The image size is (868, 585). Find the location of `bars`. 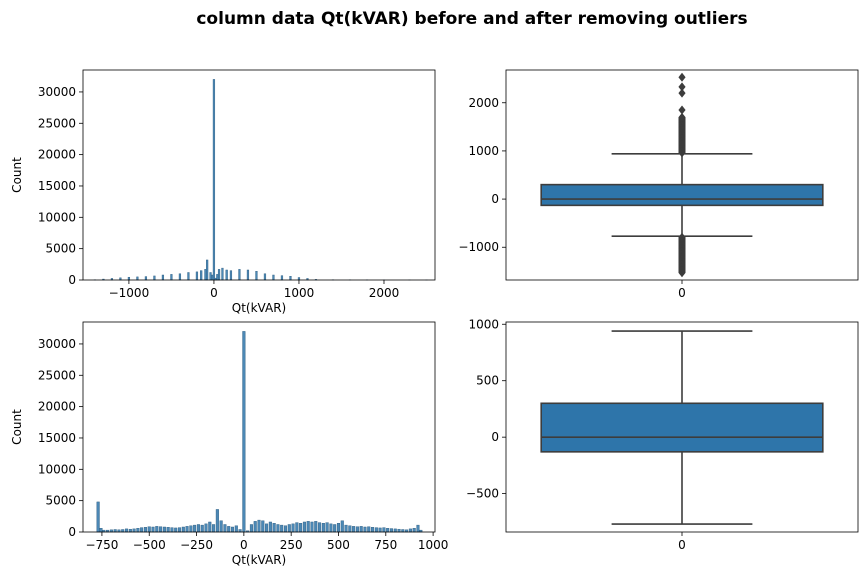

bars is located at coordinates (260, 180).